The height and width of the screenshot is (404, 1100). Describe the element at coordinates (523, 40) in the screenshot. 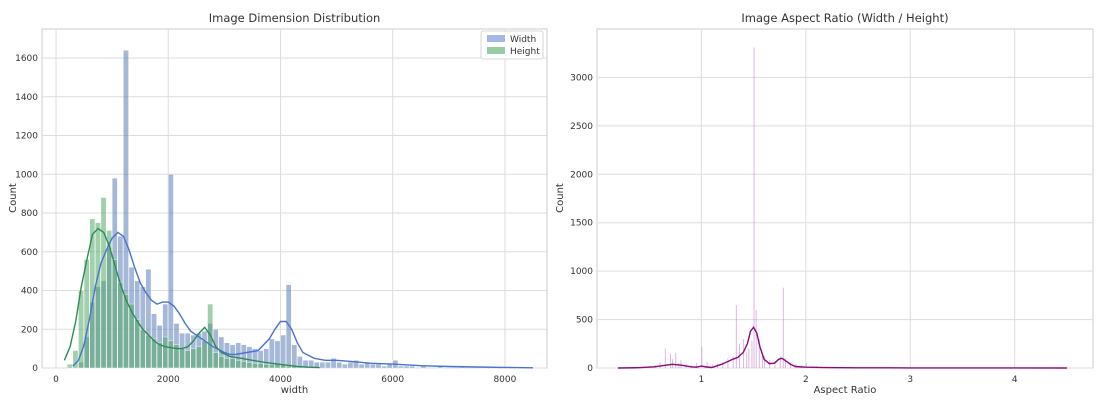

I see `legend-width-label: Width` at that location.